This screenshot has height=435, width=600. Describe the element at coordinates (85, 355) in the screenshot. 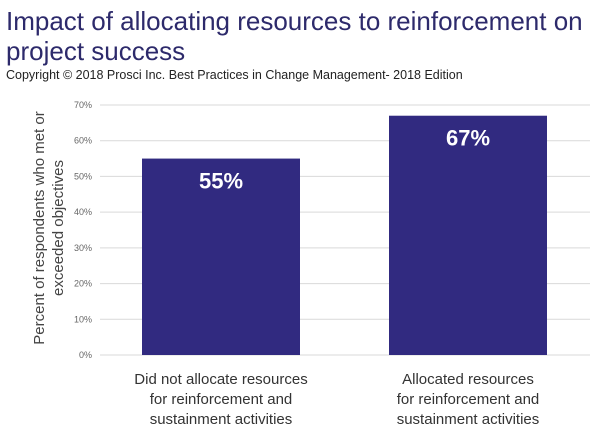

I see `y-tick-label: 0%` at that location.